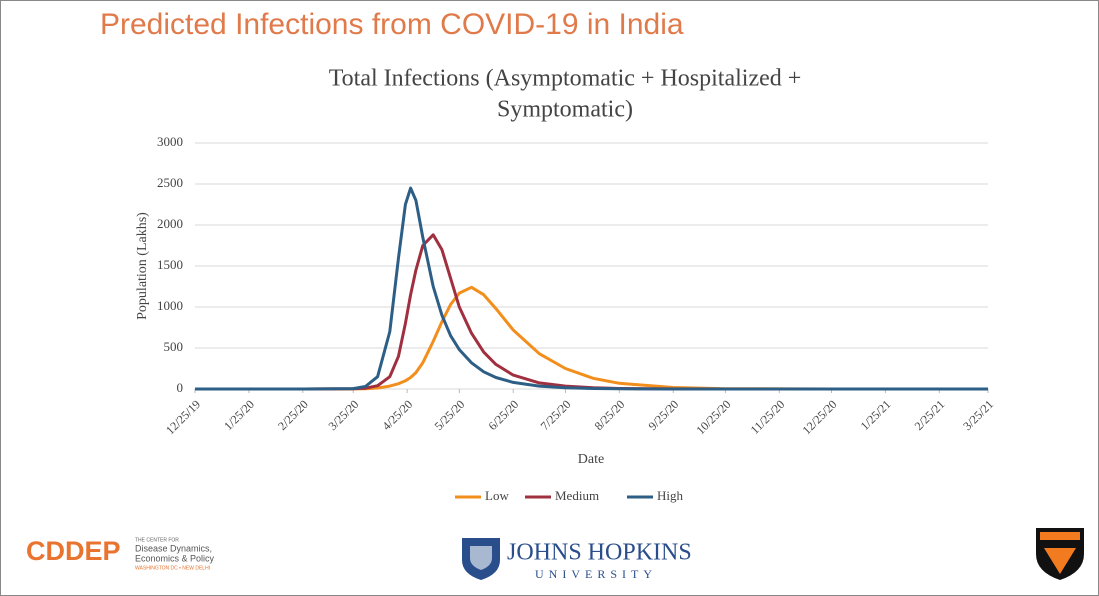 This screenshot has height=596, width=1099. Describe the element at coordinates (173, 548) in the screenshot. I see `cddep-line: Disease Dynamics,` at that location.